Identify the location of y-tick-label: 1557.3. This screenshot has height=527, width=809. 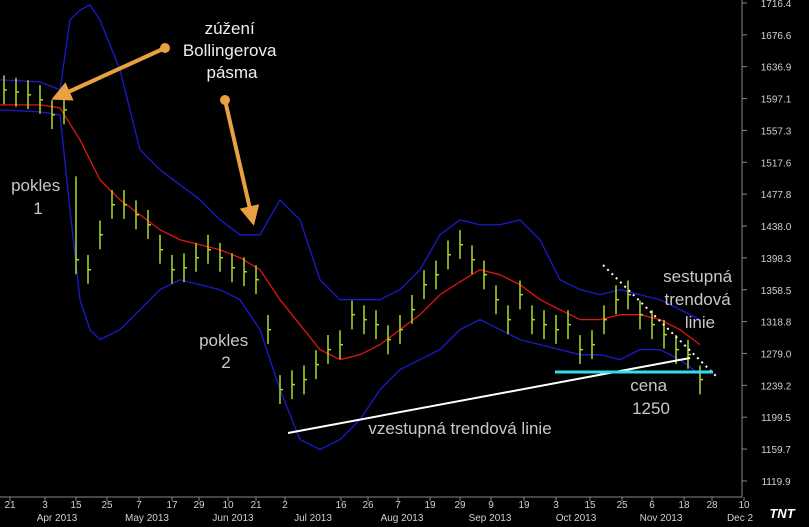
(776, 131).